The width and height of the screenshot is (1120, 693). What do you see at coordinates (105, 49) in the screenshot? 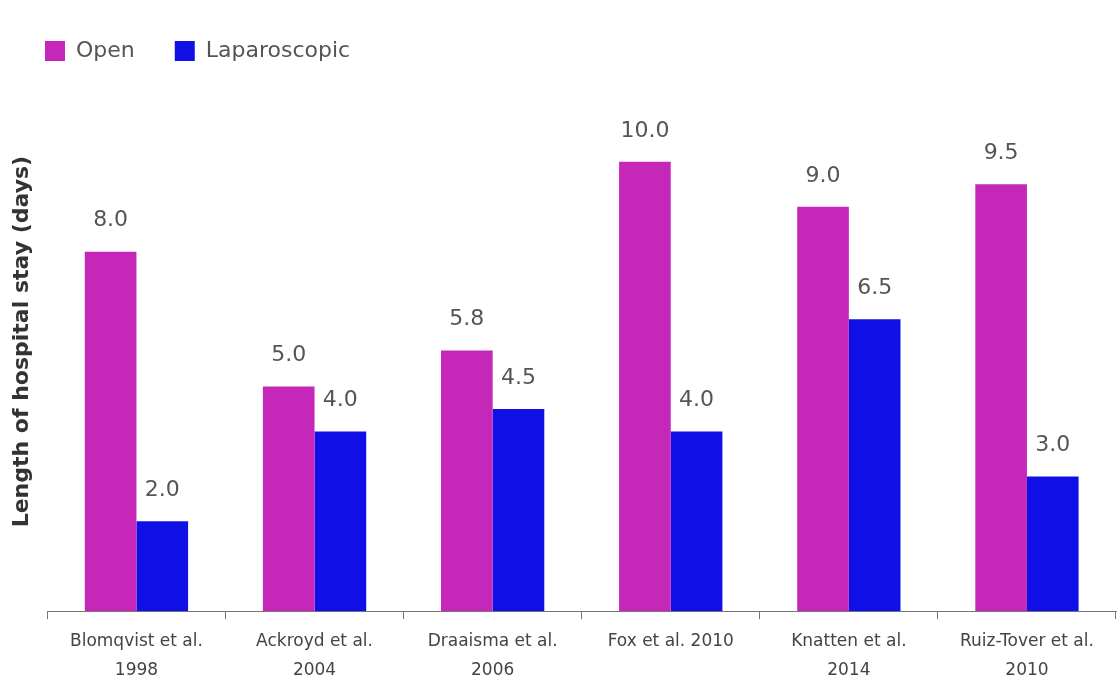
I see `legend-label: Open` at bounding box center [105, 49].